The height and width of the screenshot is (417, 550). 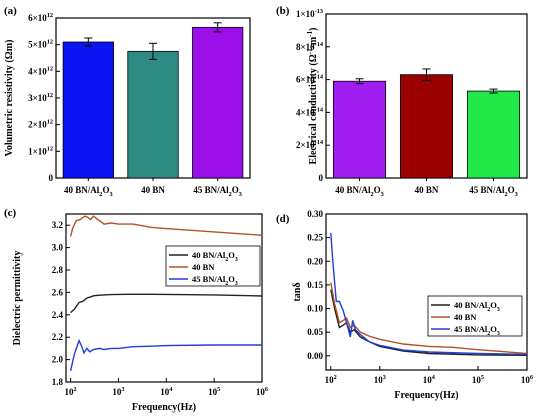 What do you see at coordinates (17, 298) in the screenshot?
I see `y-axis-label: Dielectric permittivity` at bounding box center [17, 298].